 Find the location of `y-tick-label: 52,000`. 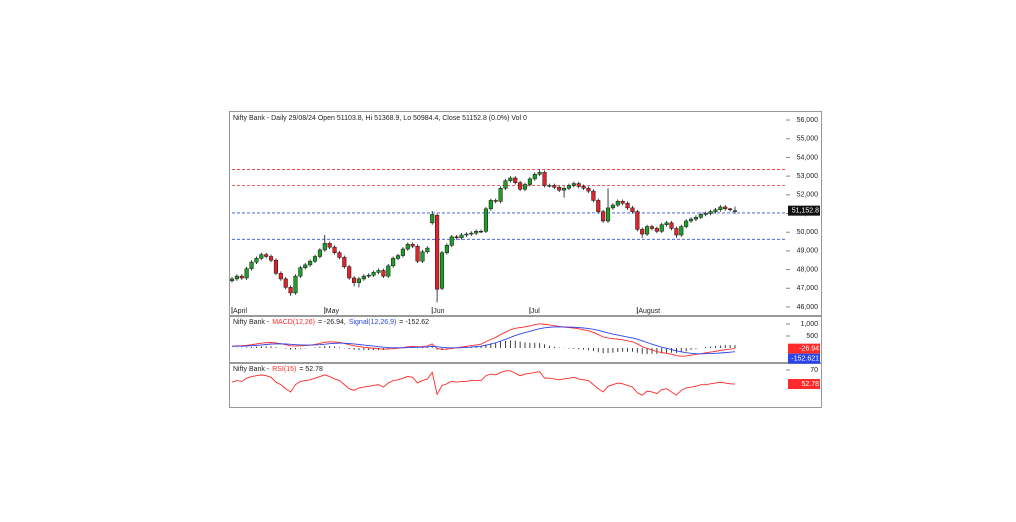

y-tick-label: 52,000 is located at coordinates (808, 195).